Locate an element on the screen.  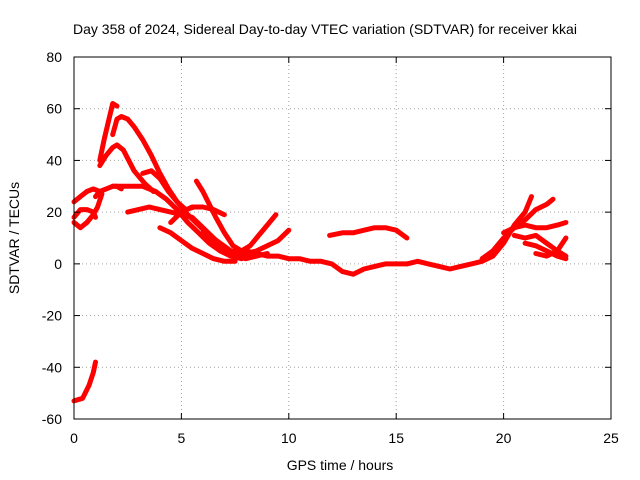
y-tick-label: -20 is located at coordinates (52, 316).